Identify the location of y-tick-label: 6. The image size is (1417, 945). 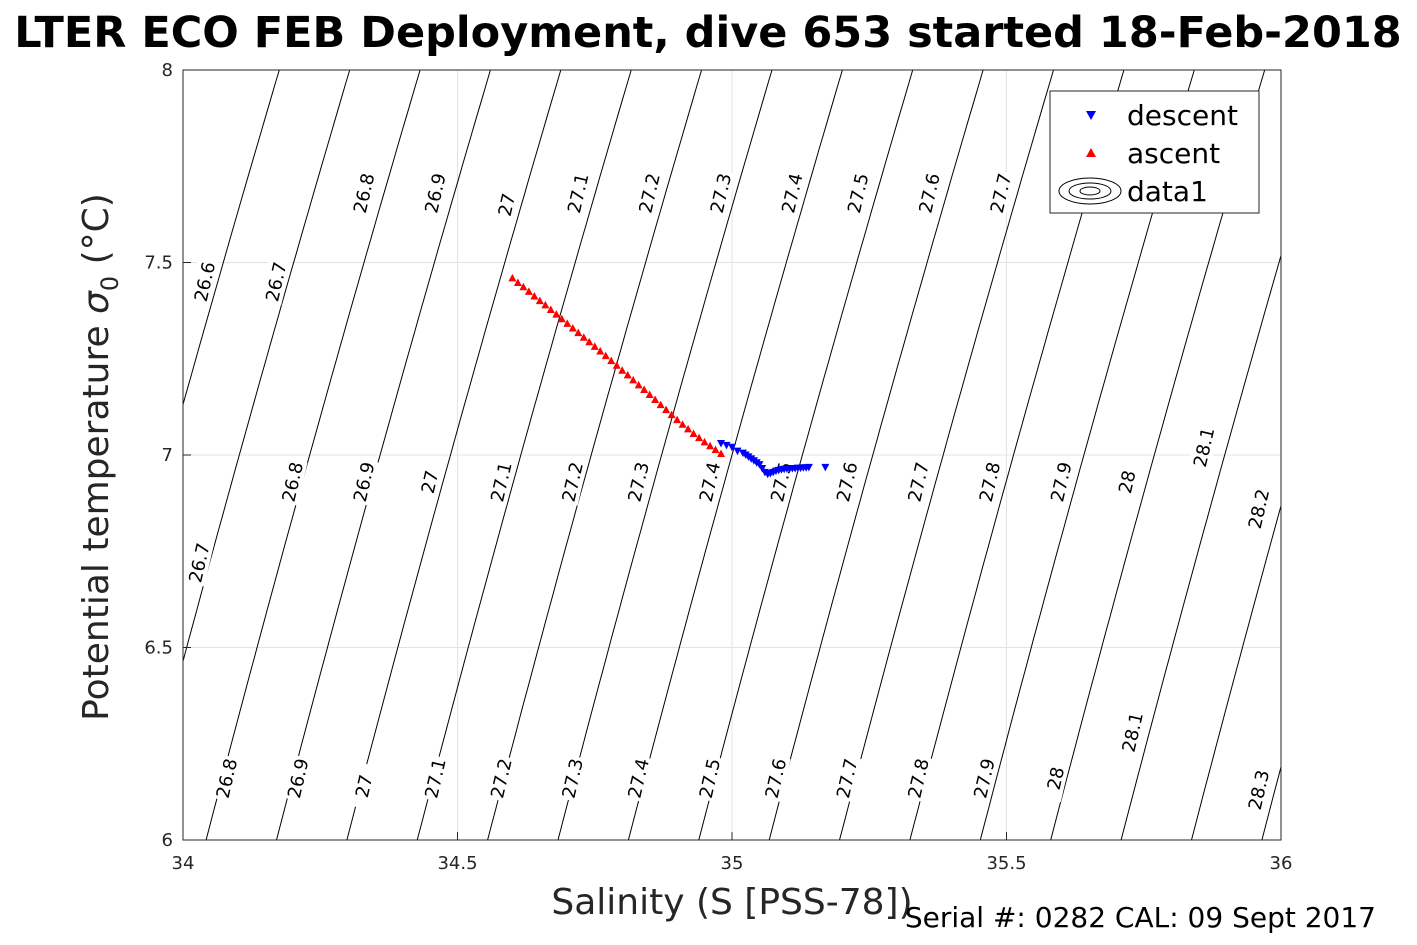
(167, 840).